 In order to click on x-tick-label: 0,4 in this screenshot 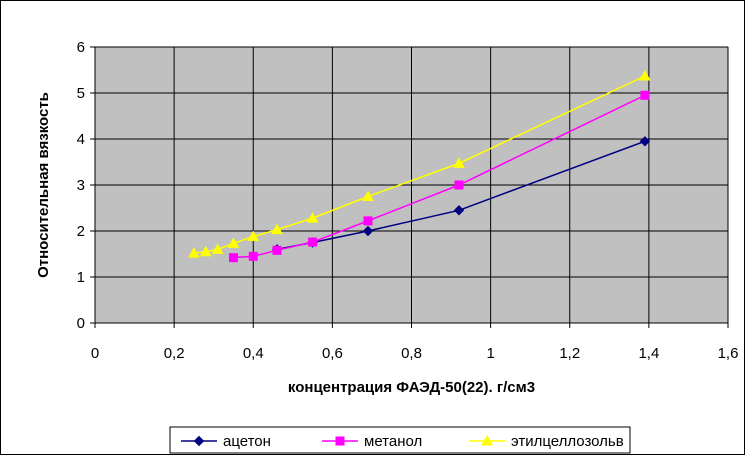, I will do `click(253, 353)`.